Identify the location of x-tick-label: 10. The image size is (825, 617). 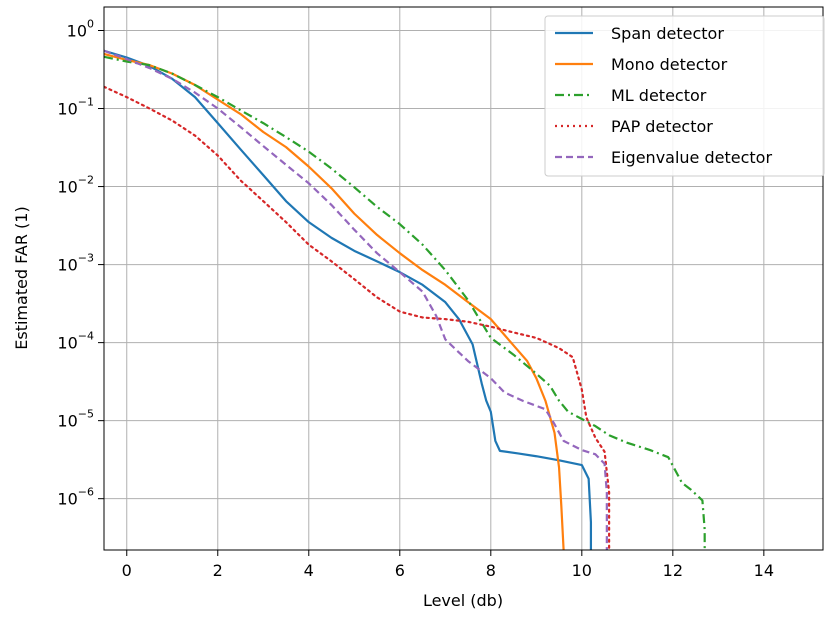
(582, 570).